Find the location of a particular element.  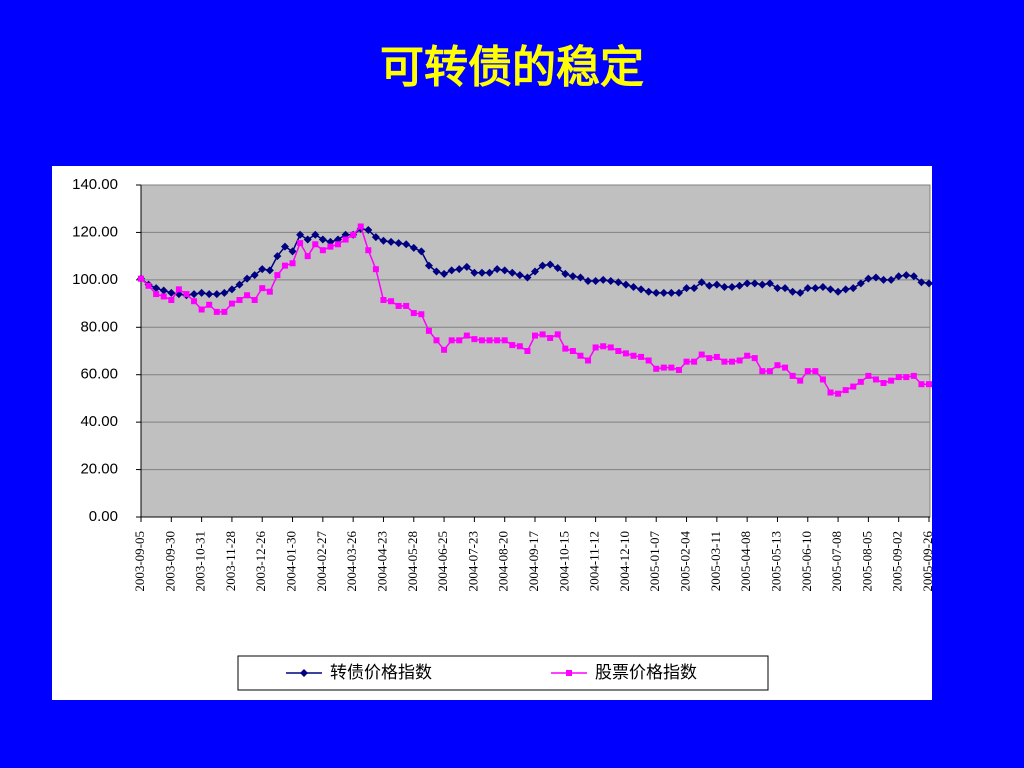

y-tick-label: 140.00 is located at coordinates (95, 184).